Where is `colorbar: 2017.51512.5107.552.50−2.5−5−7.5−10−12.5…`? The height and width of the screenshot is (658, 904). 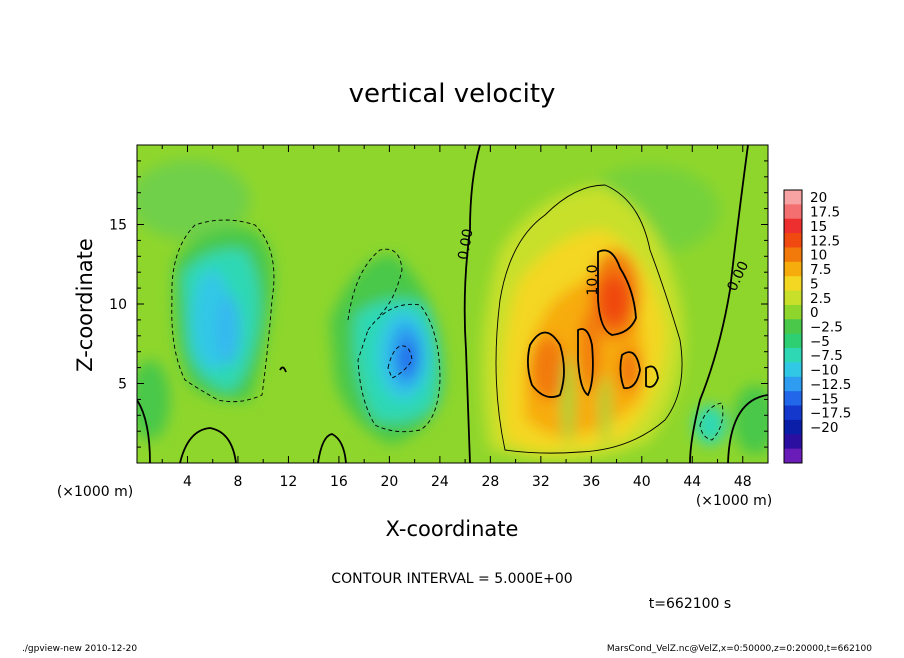 colorbar: 2017.51512.5107.552.50−2.5−5−7.5−10−12.5… is located at coordinates (817, 326).